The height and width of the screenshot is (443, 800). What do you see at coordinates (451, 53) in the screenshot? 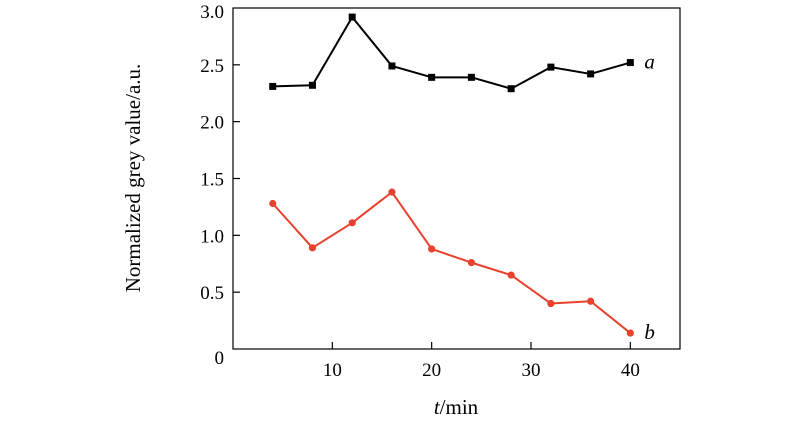
I see `series-a-line` at bounding box center [451, 53].